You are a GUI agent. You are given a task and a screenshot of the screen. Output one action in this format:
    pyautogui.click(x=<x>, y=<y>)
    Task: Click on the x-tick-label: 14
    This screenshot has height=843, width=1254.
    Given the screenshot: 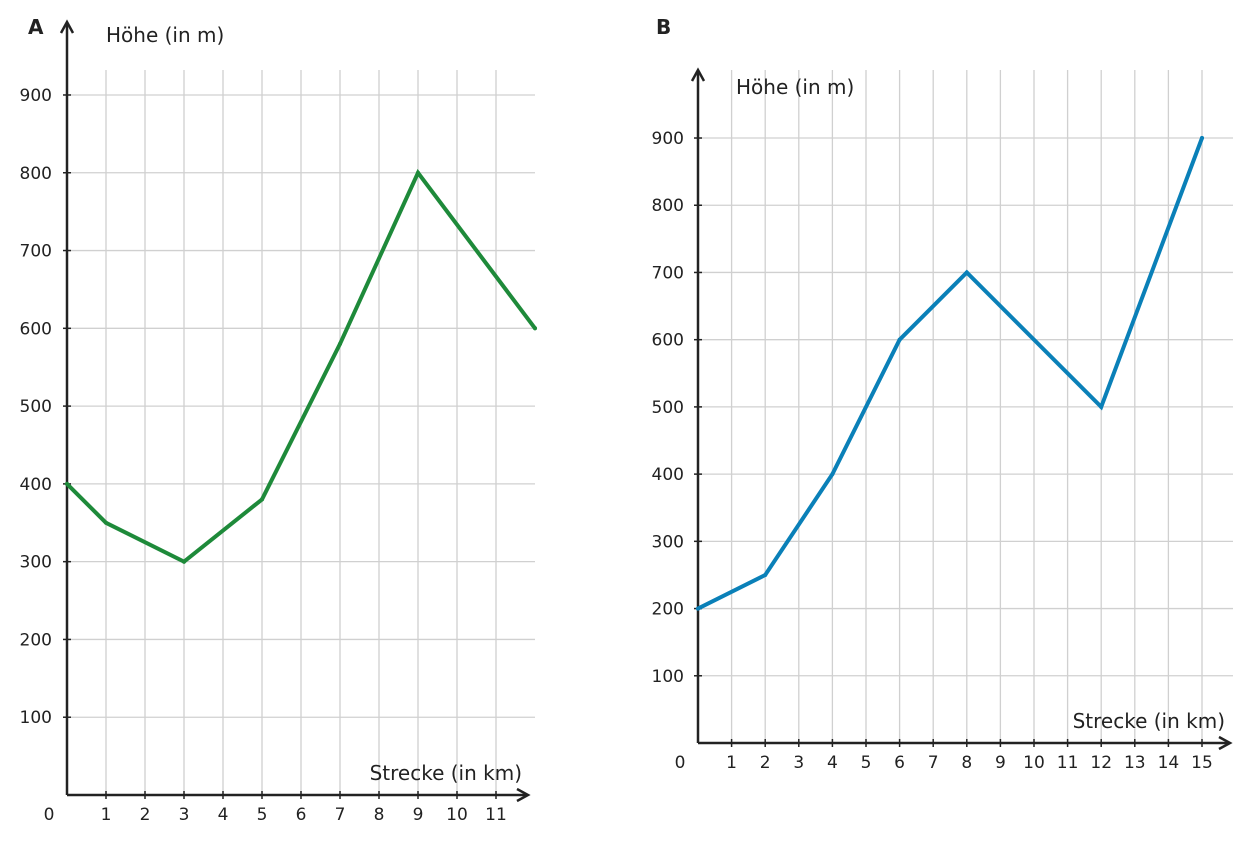 What is the action you would take?
    pyautogui.click(x=1169, y=763)
    